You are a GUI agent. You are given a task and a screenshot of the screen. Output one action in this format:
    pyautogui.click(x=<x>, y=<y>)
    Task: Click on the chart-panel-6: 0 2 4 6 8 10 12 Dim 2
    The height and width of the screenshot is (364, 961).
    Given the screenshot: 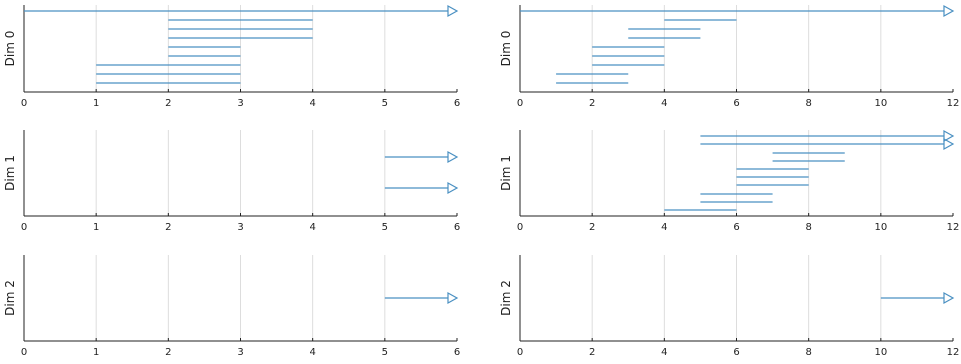 What is the action you would take?
    pyautogui.click(x=729, y=306)
    